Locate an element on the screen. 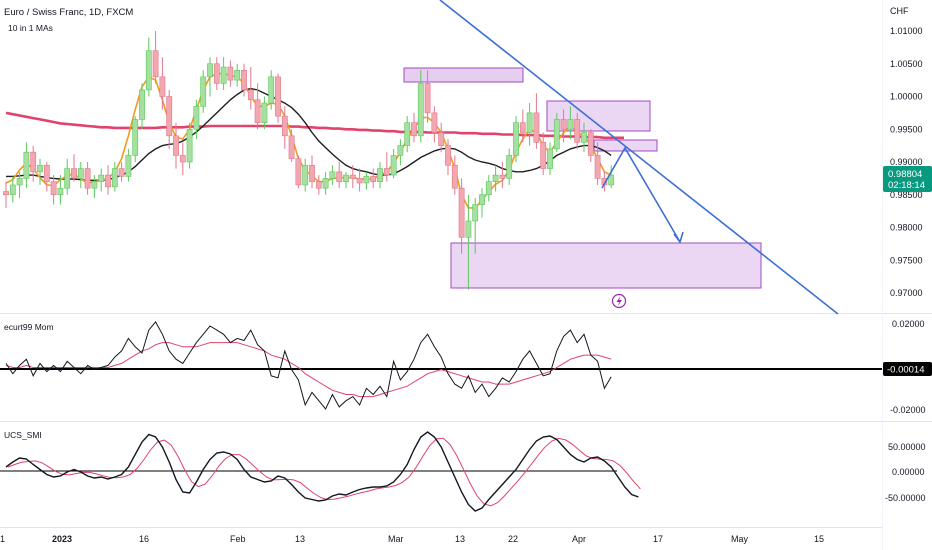  lightning-icon is located at coordinates (619, 301).